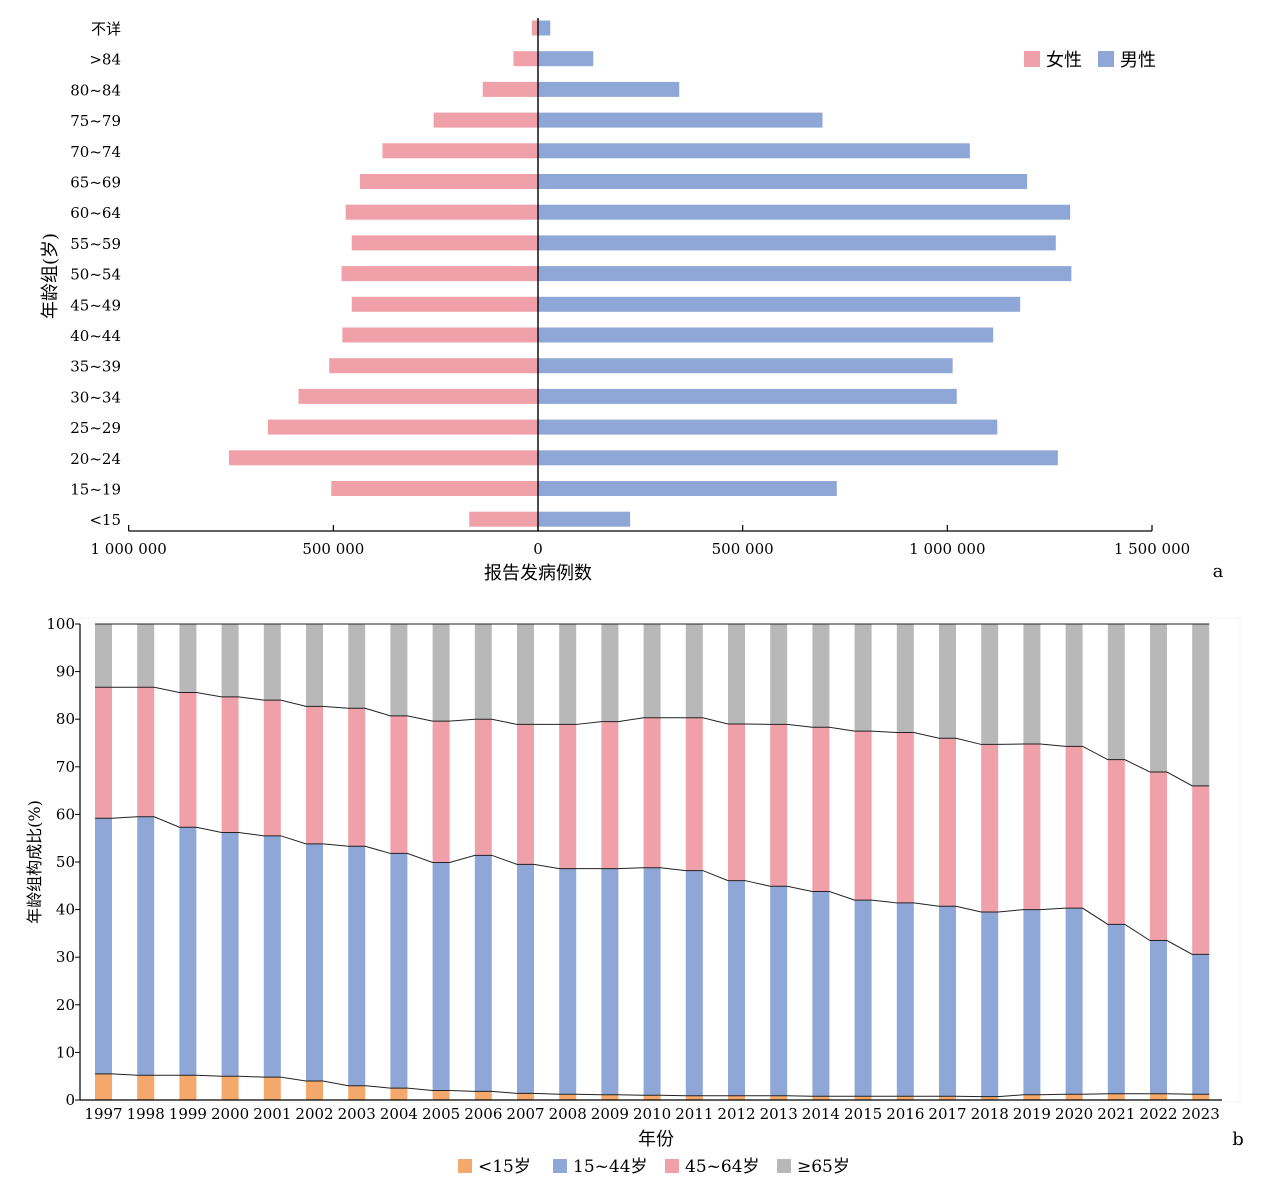 Image resolution: width=1269 pixels, height=1190 pixels. I want to click on panel-a-category-label: 15~19, so click(95, 490).